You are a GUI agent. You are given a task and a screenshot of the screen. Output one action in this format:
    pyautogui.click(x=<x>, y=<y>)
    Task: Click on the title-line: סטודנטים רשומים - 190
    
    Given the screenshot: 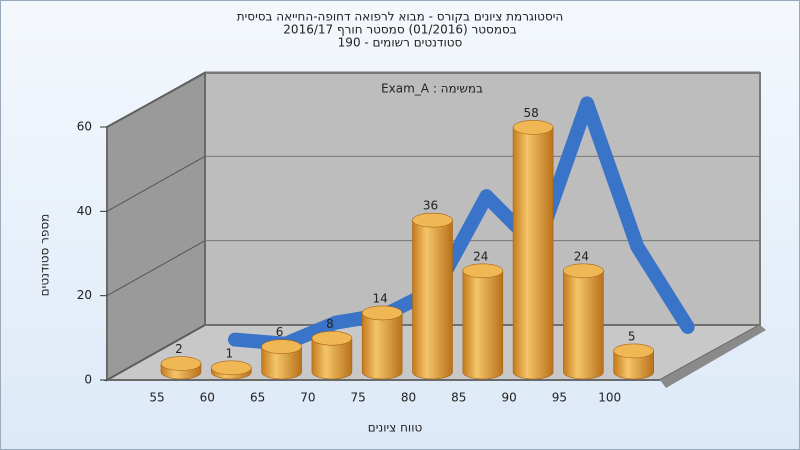 What is the action you would take?
    pyautogui.click(x=400, y=43)
    